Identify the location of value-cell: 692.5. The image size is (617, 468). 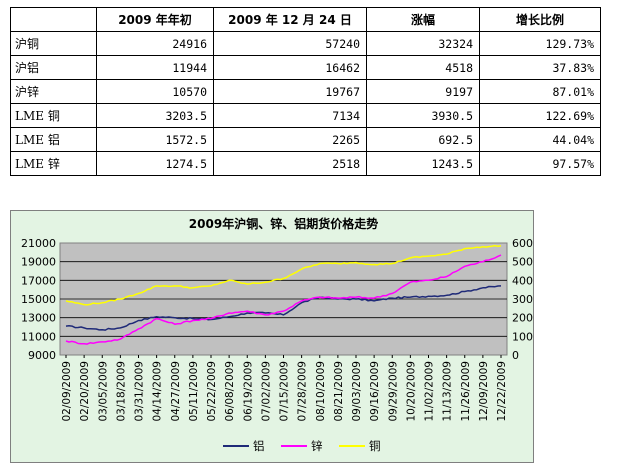
(423, 139).